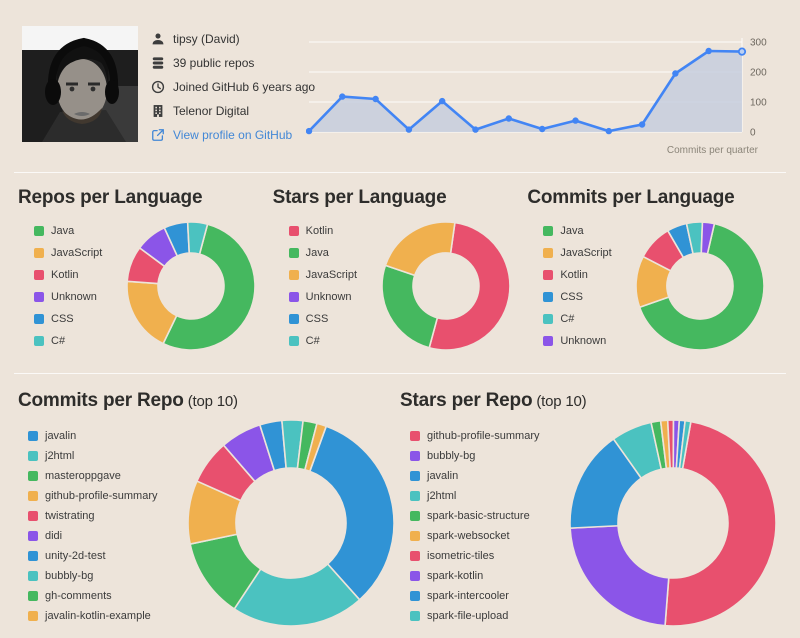 This screenshot has width=800, height=638. What do you see at coordinates (466, 400) in the screenshot?
I see `stars-per-repo-title-text: Stars per Repo` at bounding box center [466, 400].